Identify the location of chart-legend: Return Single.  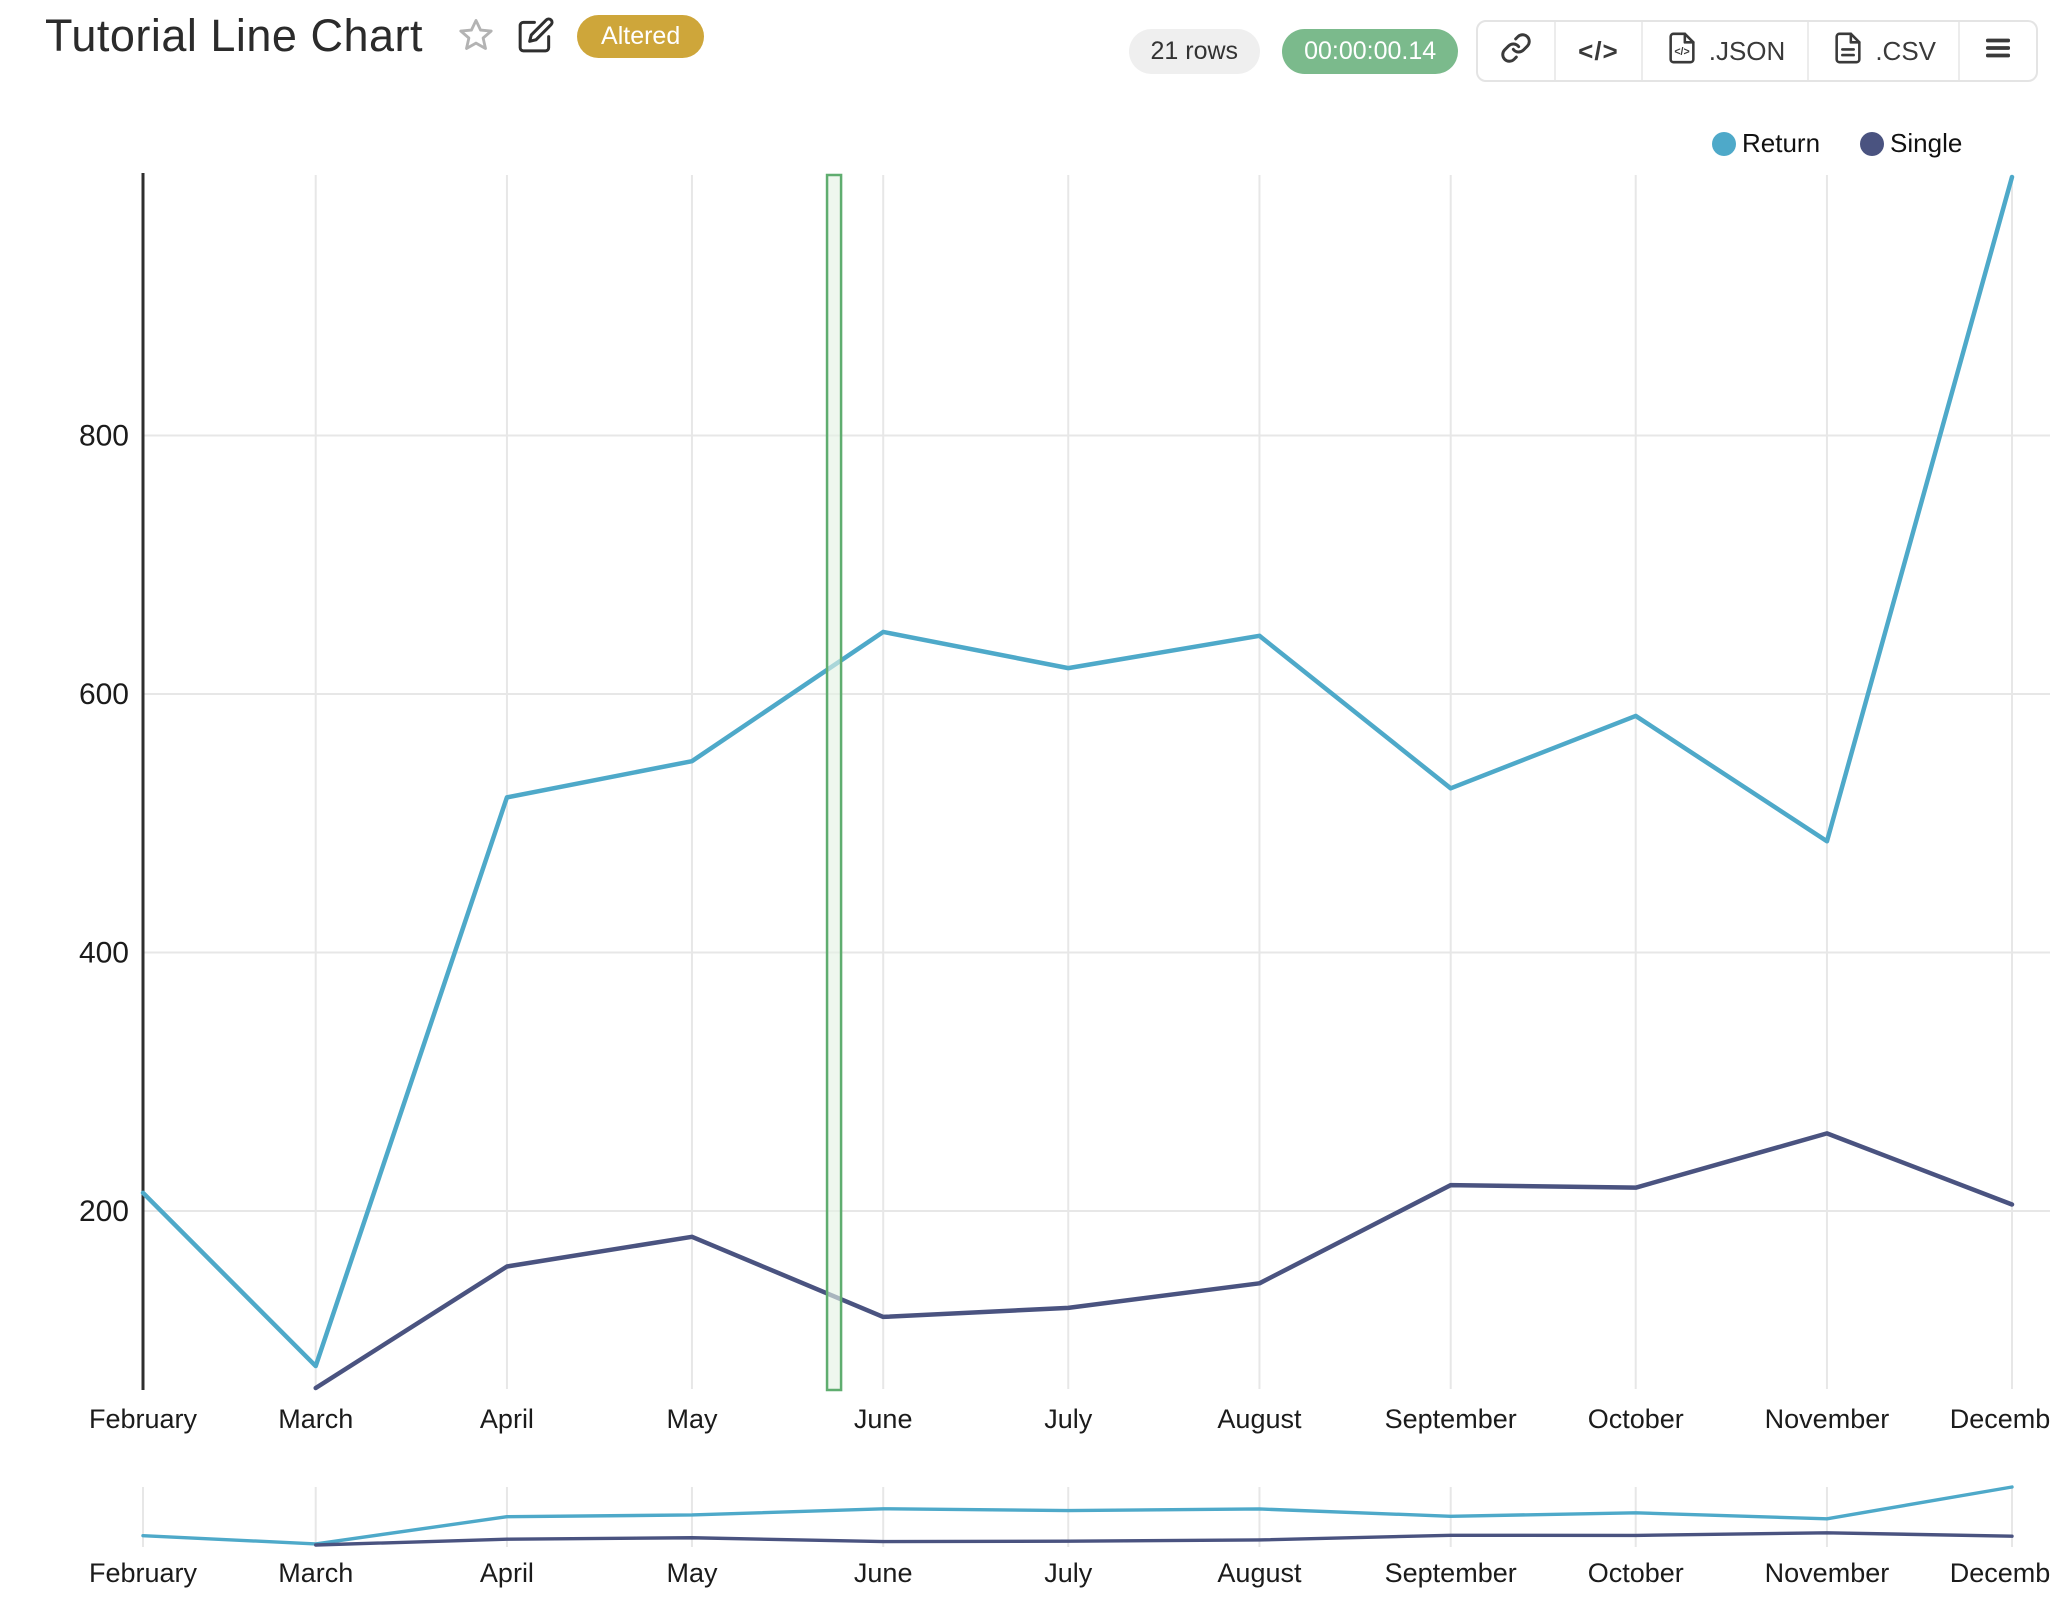
(1837, 143).